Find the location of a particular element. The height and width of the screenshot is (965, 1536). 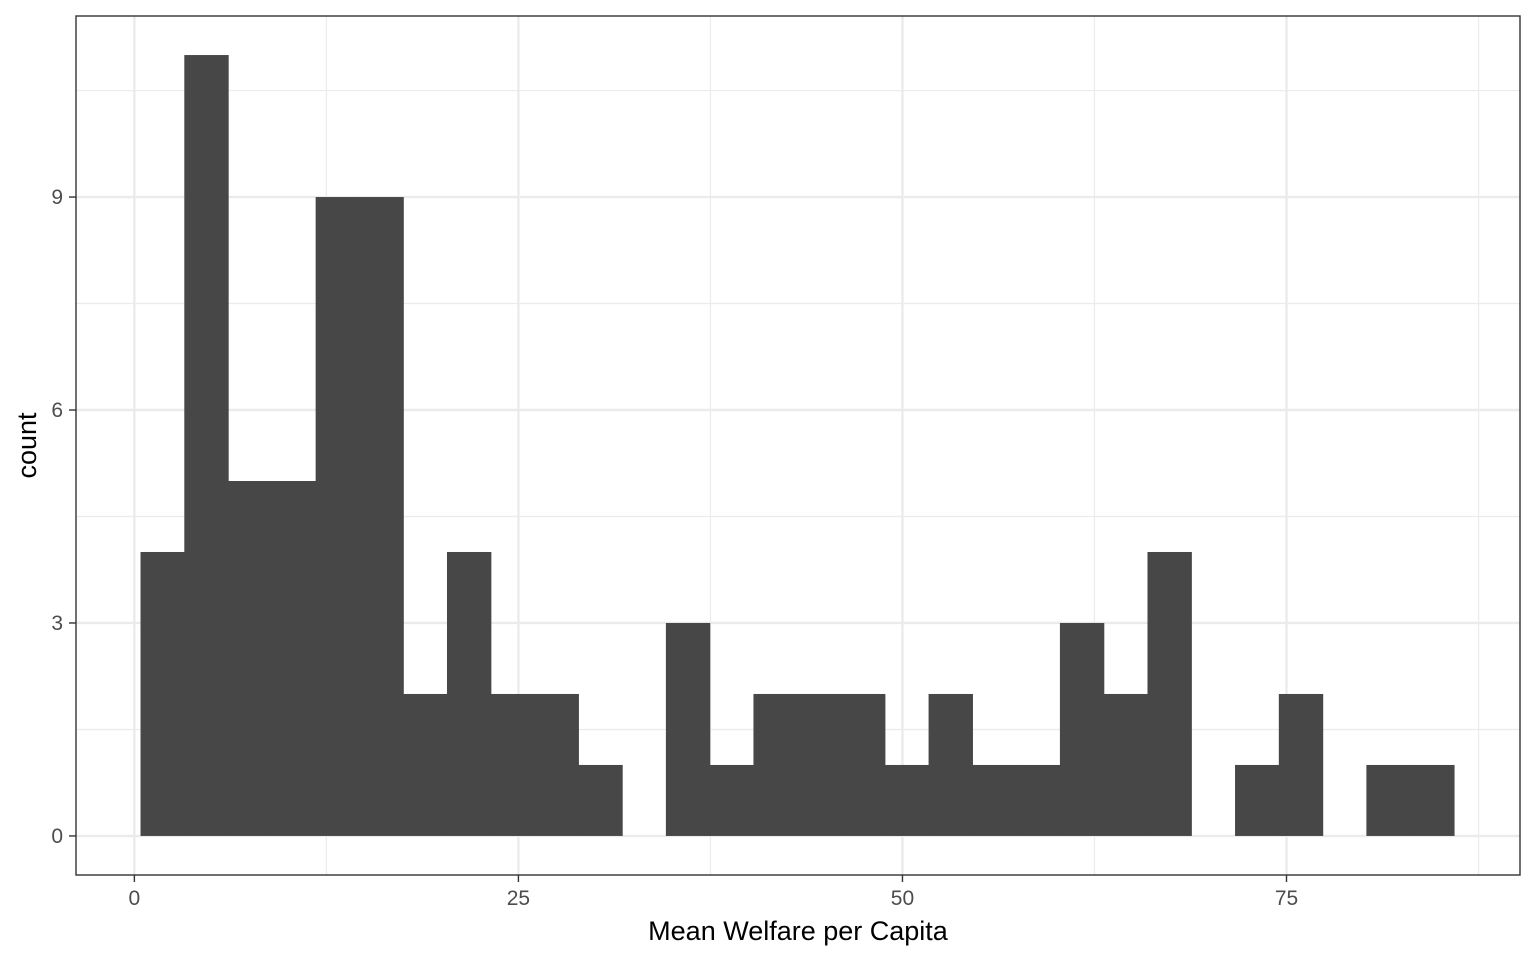

x-tick-label: 25 is located at coordinates (518, 898).